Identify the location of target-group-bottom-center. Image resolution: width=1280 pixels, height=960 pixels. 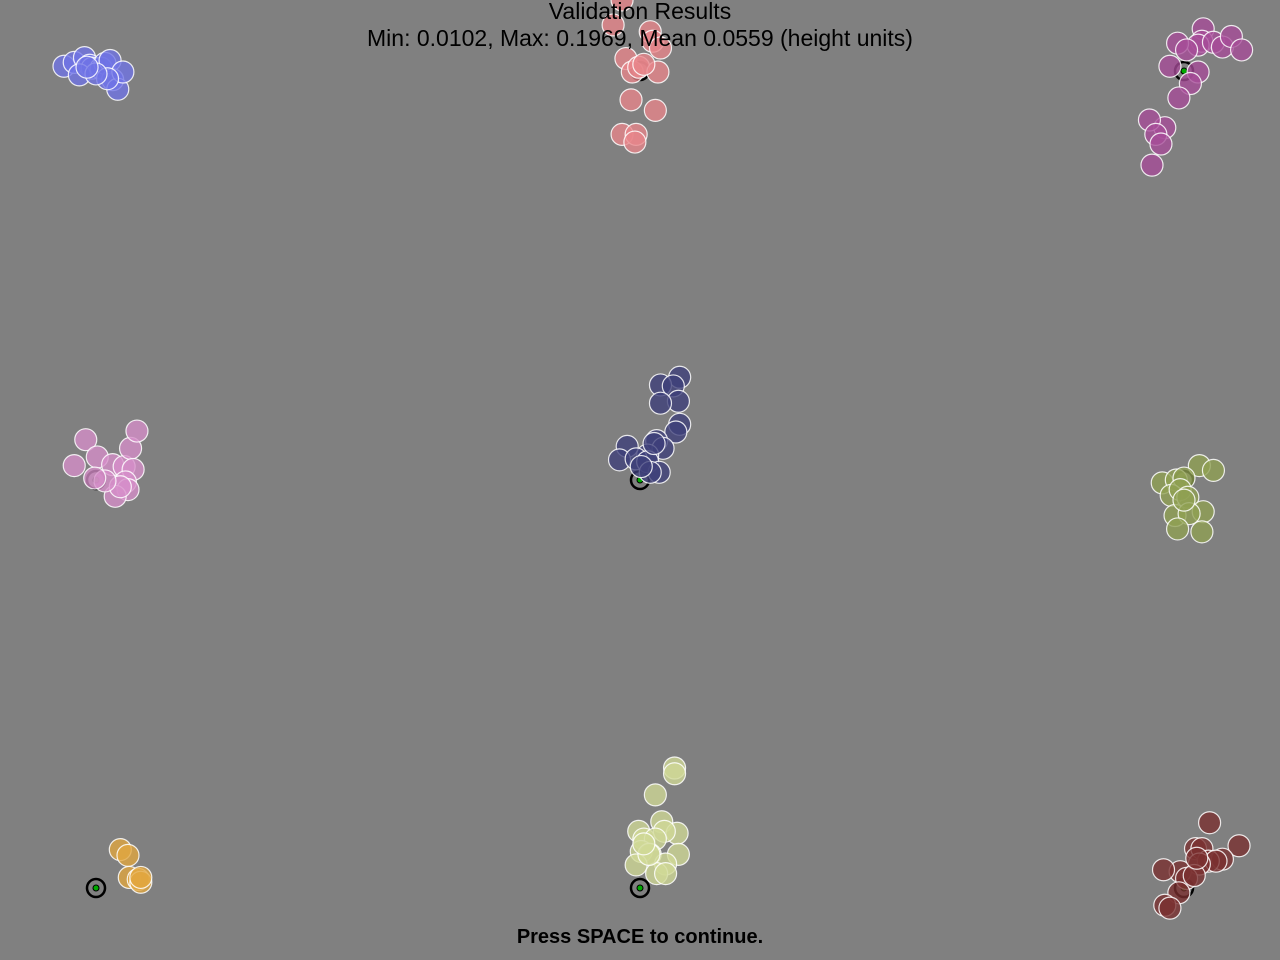
(657, 827).